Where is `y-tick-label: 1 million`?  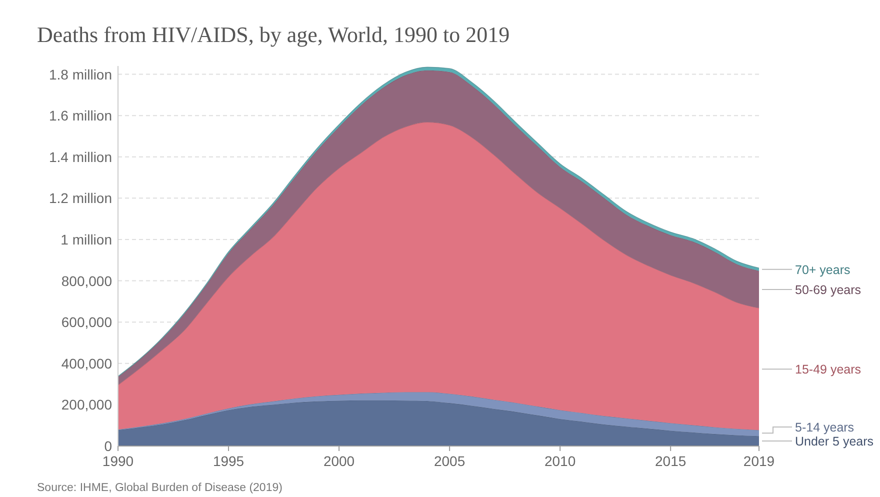 y-tick-label: 1 million is located at coordinates (86, 239).